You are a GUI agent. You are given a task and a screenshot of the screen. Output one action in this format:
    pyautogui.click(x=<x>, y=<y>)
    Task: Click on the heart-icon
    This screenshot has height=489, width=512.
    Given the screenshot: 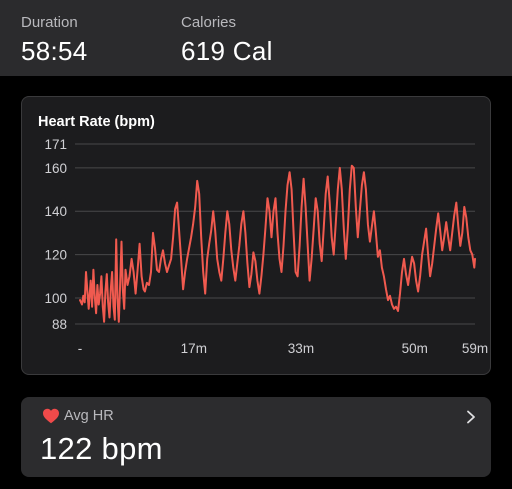 What is the action you would take?
    pyautogui.click(x=51, y=416)
    